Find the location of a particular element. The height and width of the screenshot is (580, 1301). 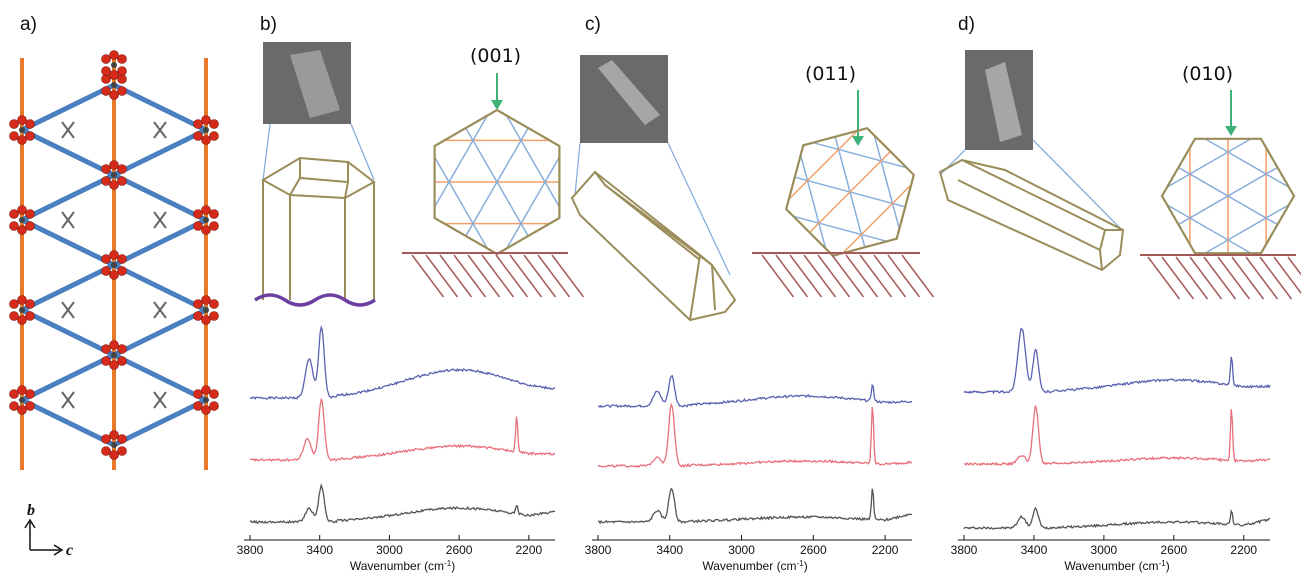

panel-c-schematic: (011) is located at coordinates (752, 188).